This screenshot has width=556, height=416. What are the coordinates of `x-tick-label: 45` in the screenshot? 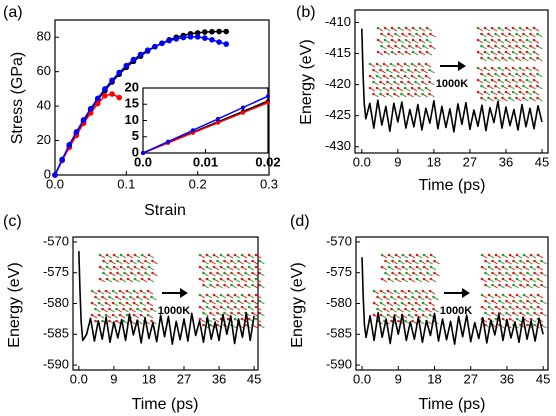 It's located at (543, 378).